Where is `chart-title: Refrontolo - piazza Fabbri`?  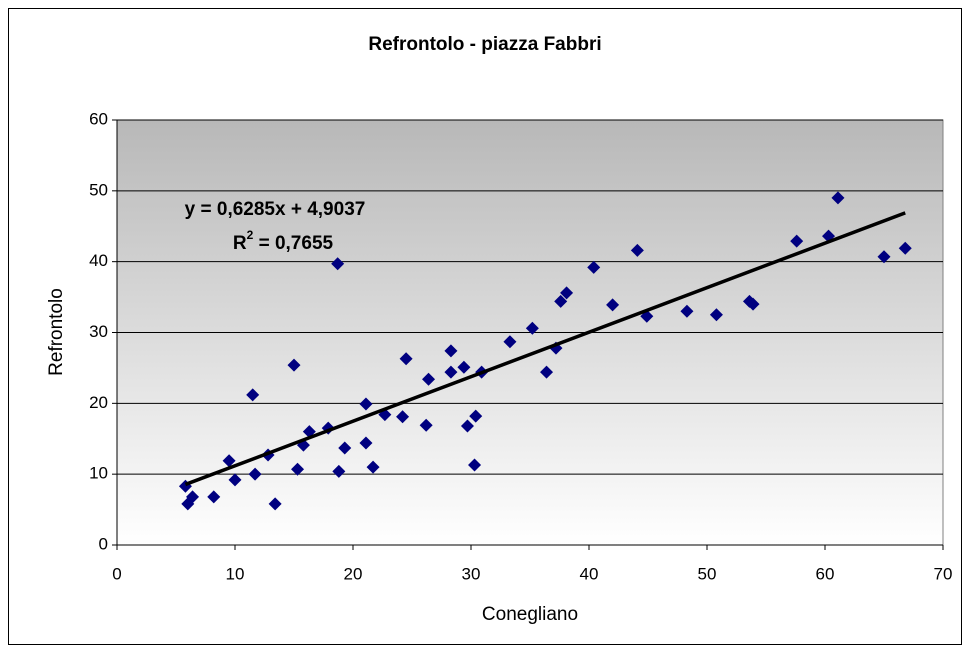
chart-title: Refrontolo - piazza Fabbri is located at coordinates (484, 44).